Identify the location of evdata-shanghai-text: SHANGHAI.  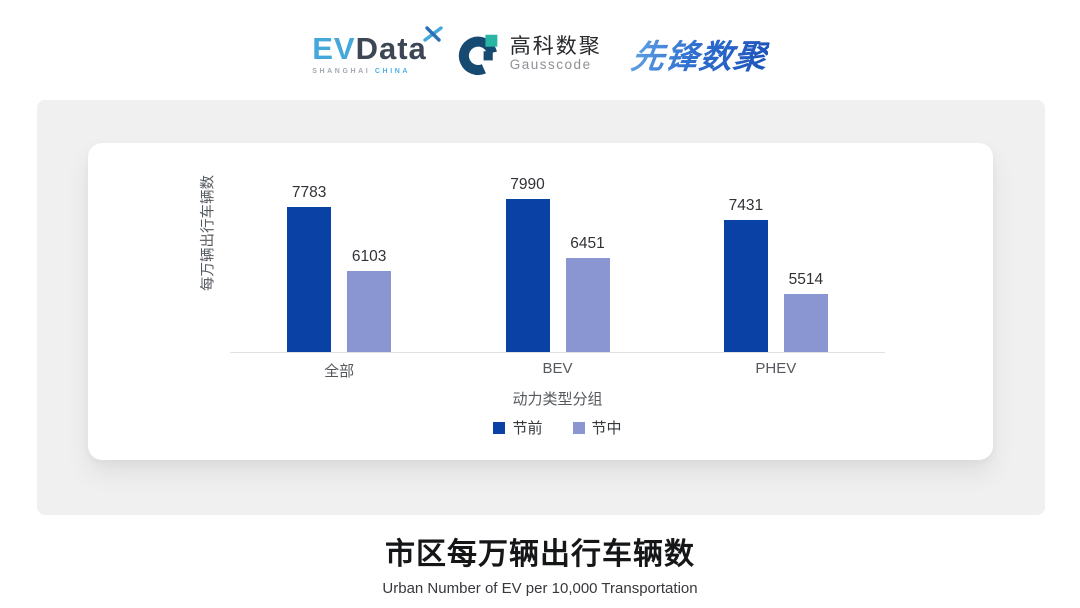
(341, 71).